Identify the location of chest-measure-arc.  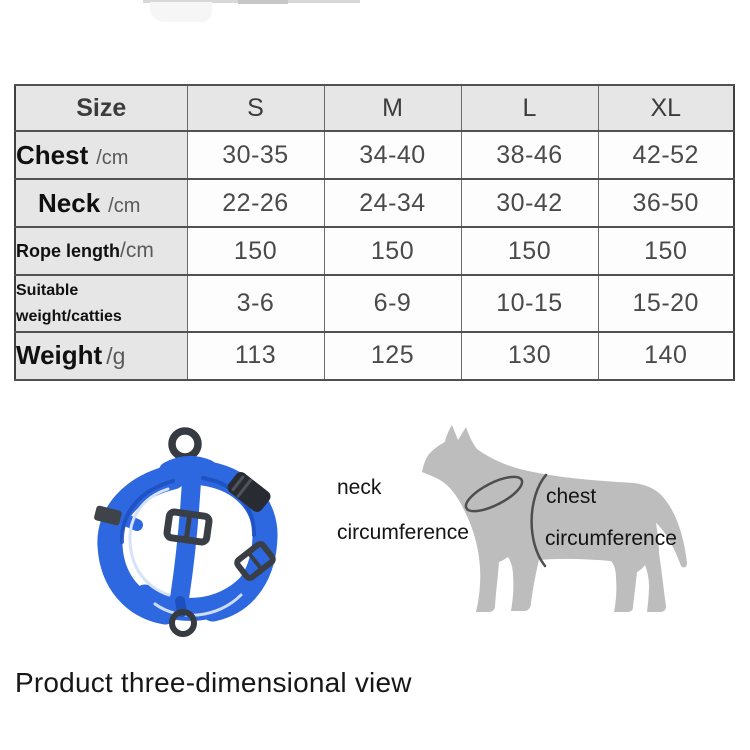
(539, 520).